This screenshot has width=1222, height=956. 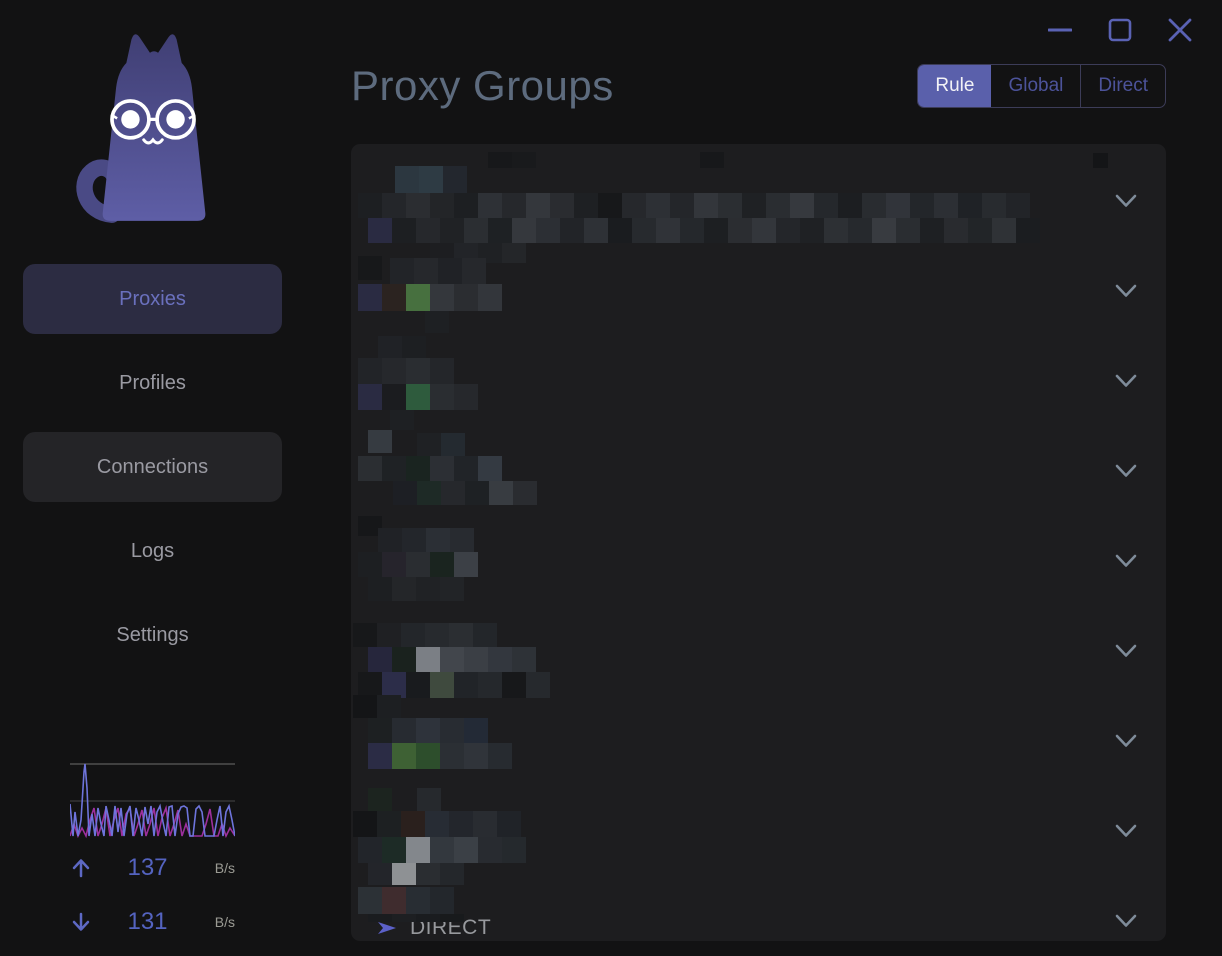 I want to click on download-speed-unit: B/s, so click(x=224, y=922).